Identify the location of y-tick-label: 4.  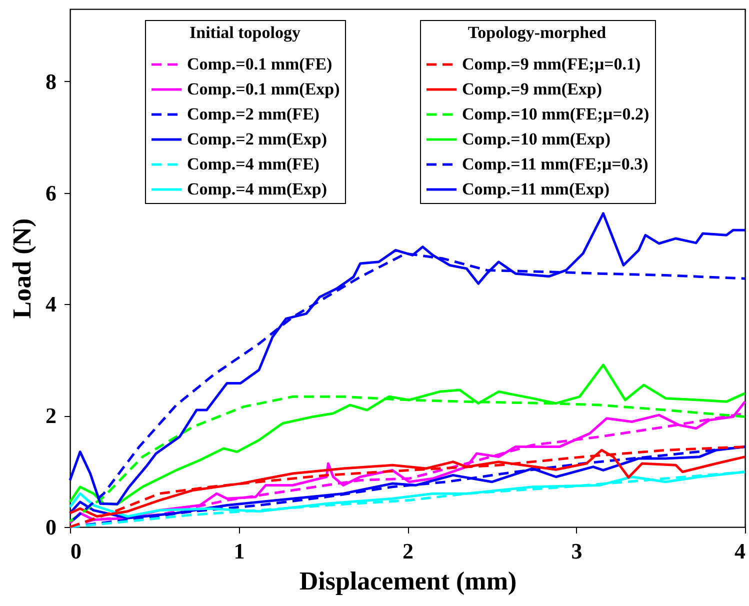
(51, 304).